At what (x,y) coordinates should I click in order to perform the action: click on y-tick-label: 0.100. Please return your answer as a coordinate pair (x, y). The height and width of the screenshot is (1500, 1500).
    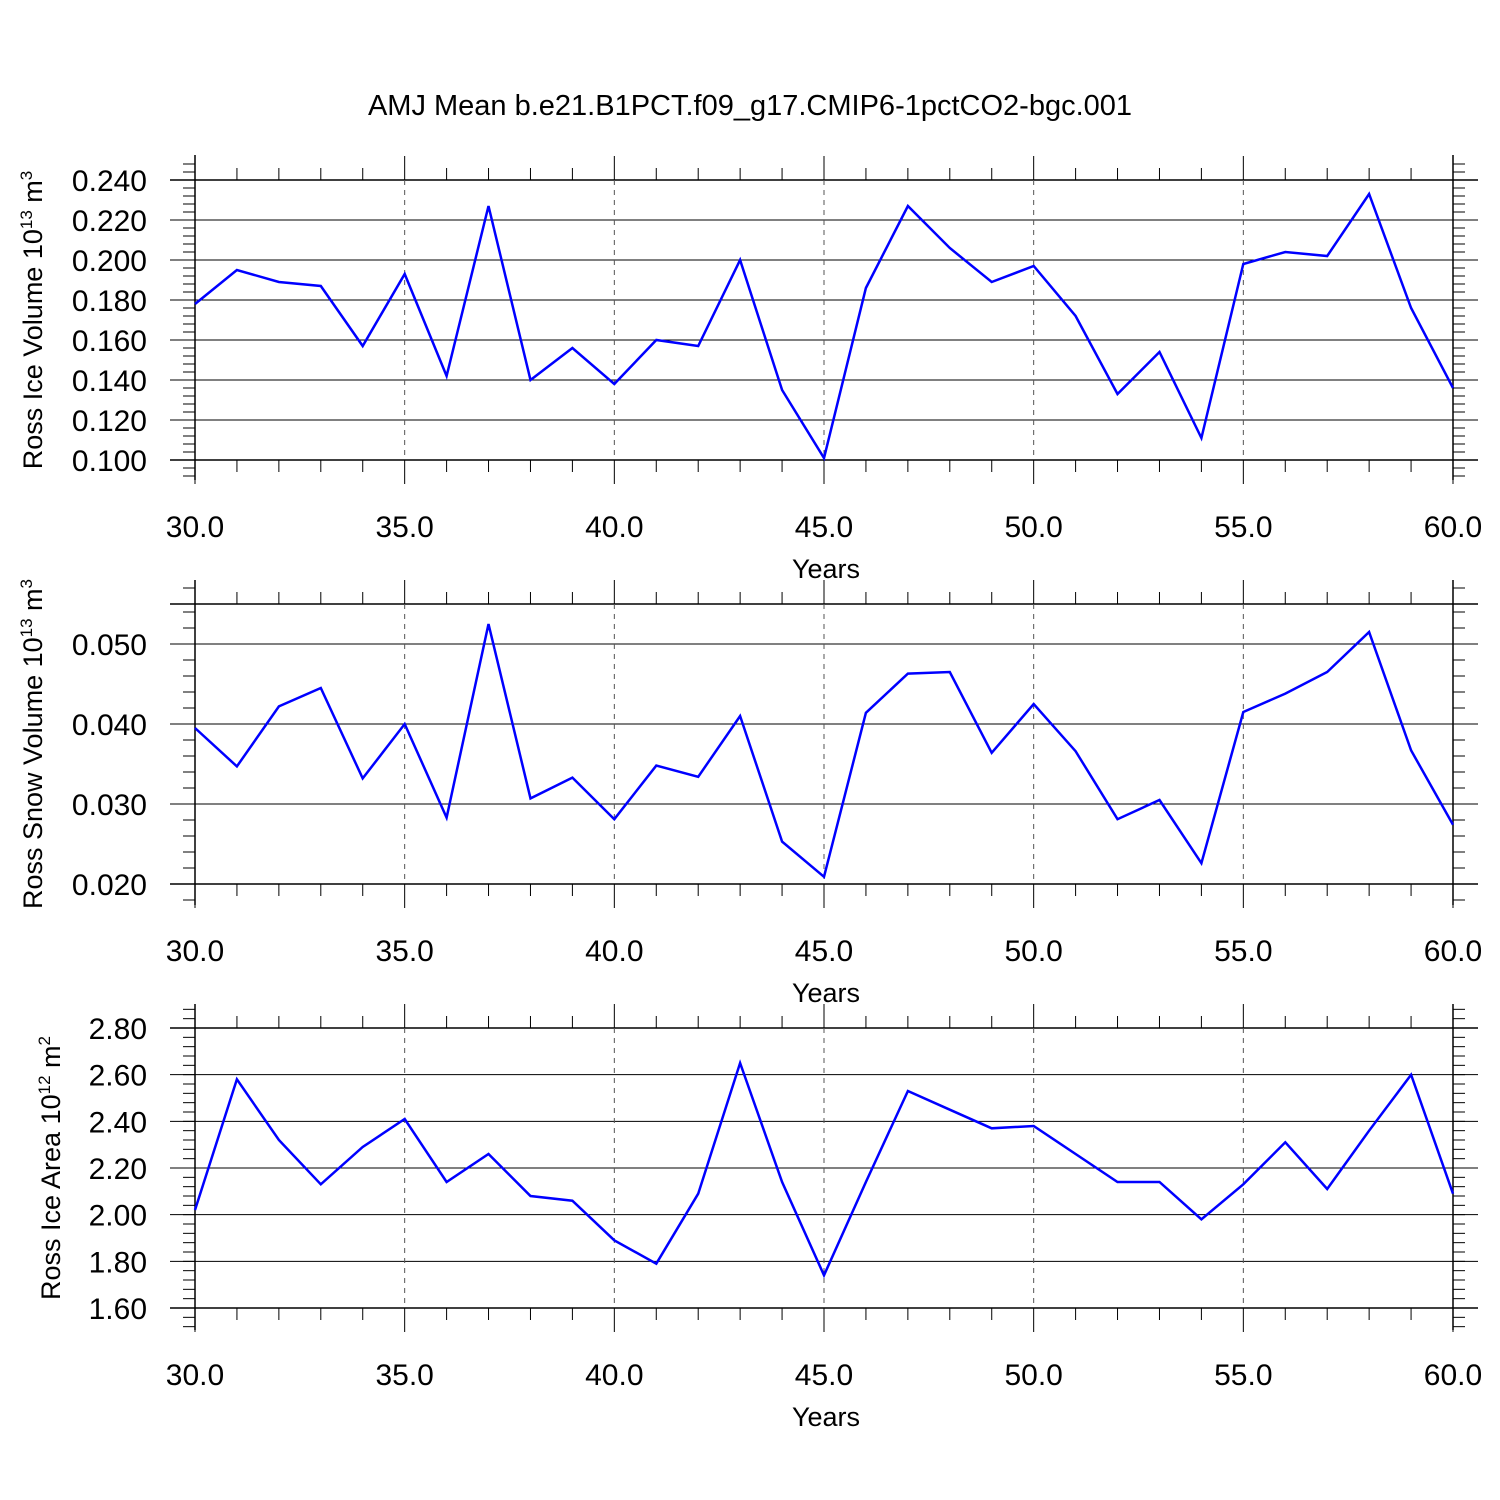
    Looking at the image, I should click on (109, 461).